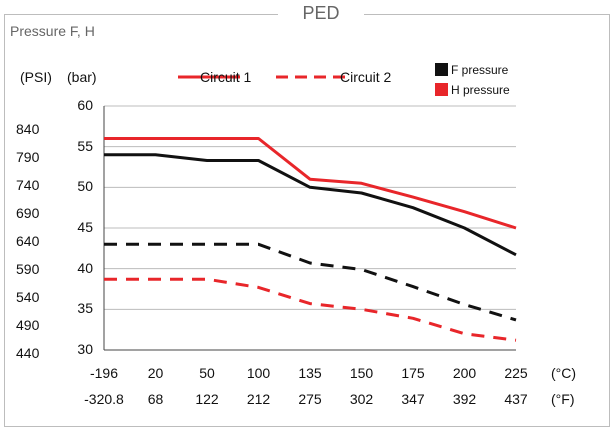  Describe the element at coordinates (564, 373) in the screenshot. I see `x-axis-celsius-unit: (°C)` at that location.